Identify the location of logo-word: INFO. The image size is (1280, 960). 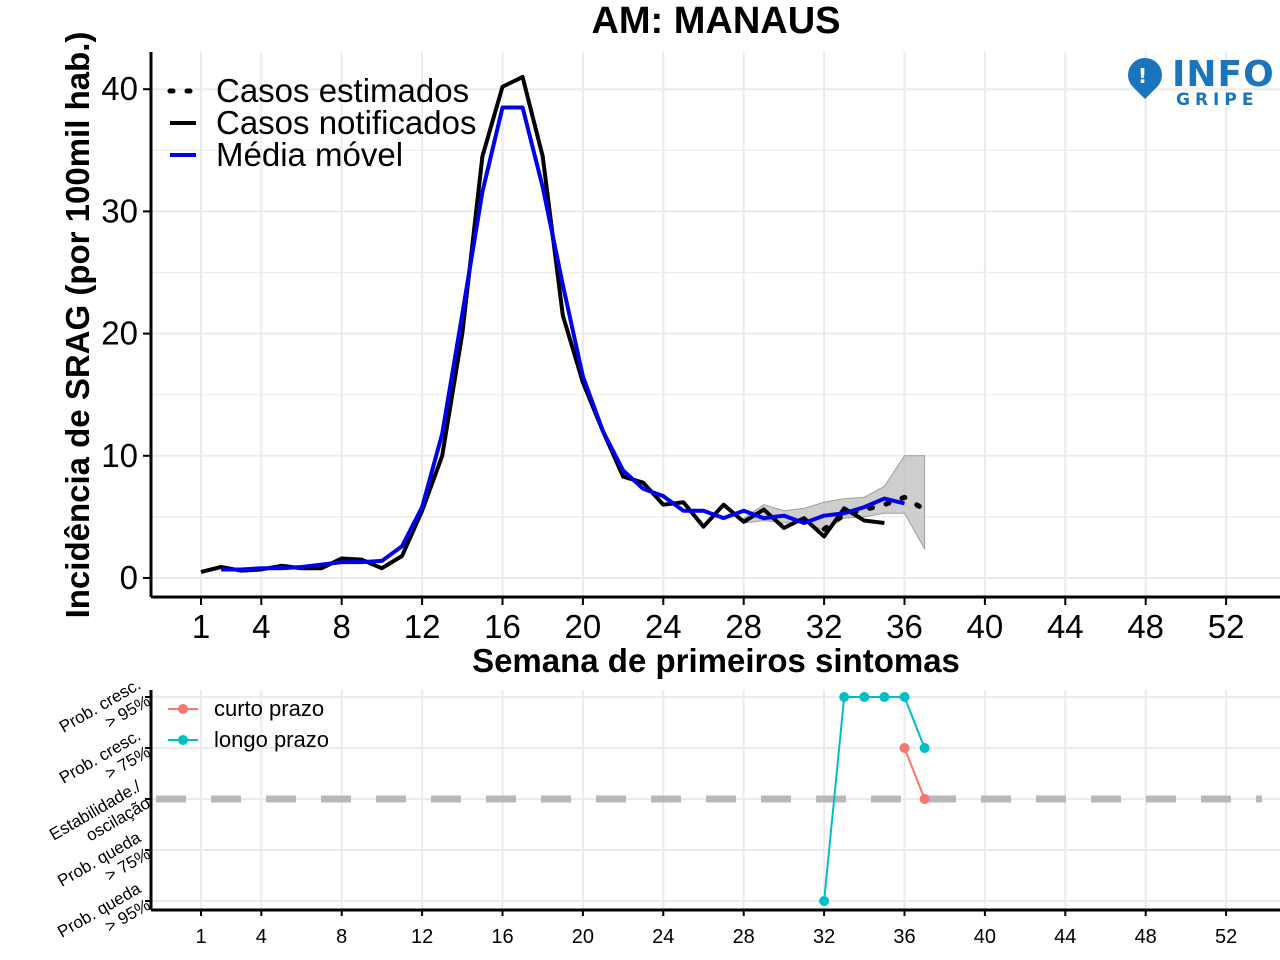
(1223, 74).